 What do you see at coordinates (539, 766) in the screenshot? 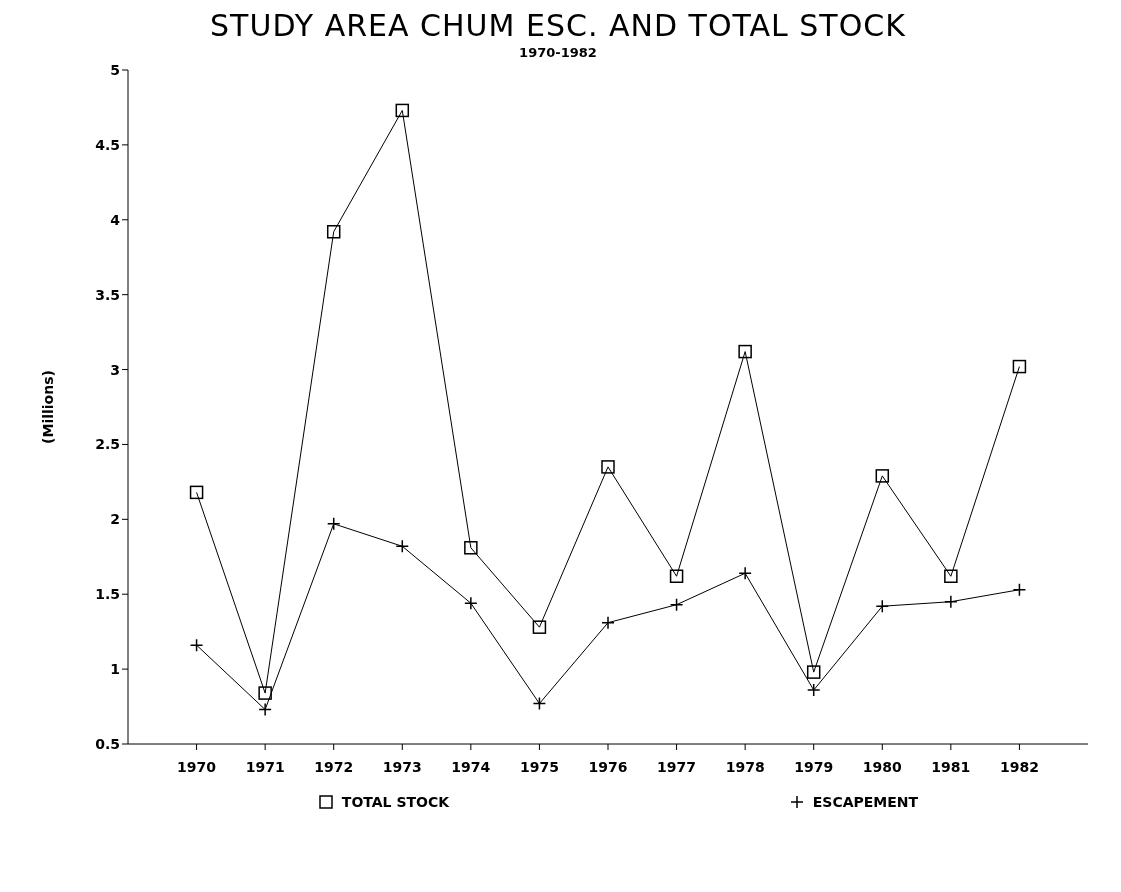
I see `x-tick-label: 1975` at bounding box center [539, 766].